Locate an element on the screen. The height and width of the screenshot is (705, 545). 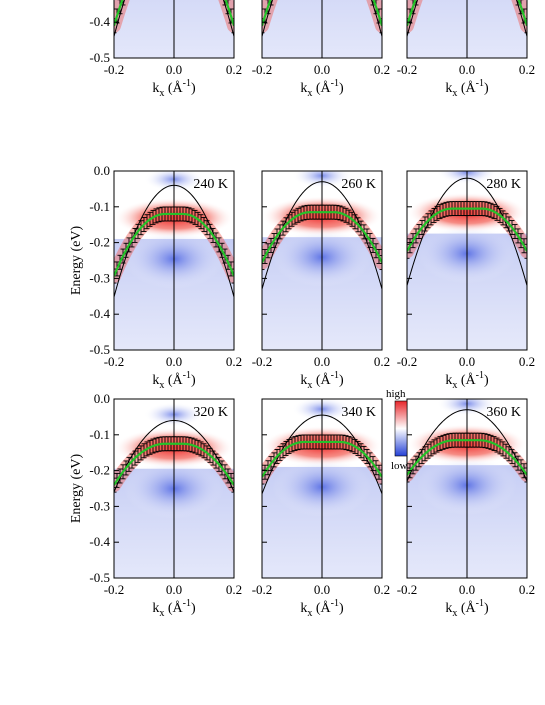
temperature-label: 280 K is located at coordinates (503, 184).